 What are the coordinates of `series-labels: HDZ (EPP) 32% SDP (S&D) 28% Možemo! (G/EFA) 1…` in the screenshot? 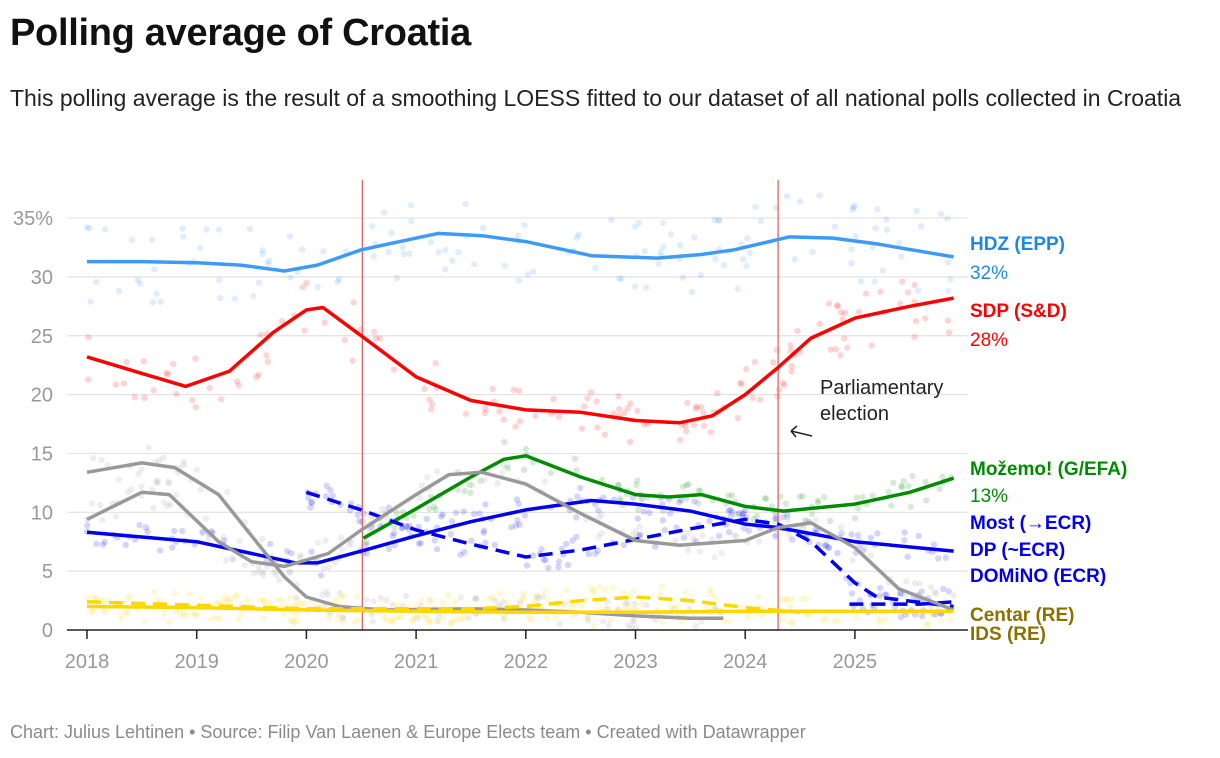 It's located at (1048, 439).